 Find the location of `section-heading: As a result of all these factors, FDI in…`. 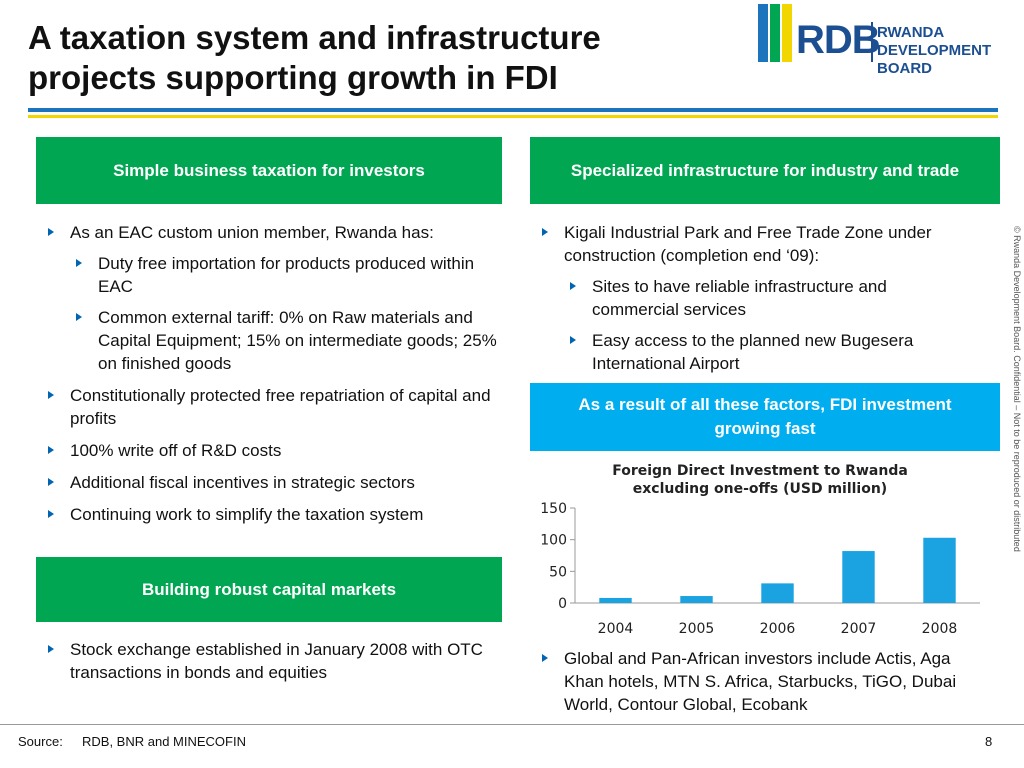

section-heading: As a result of all these factors, FDI in… is located at coordinates (765, 417).